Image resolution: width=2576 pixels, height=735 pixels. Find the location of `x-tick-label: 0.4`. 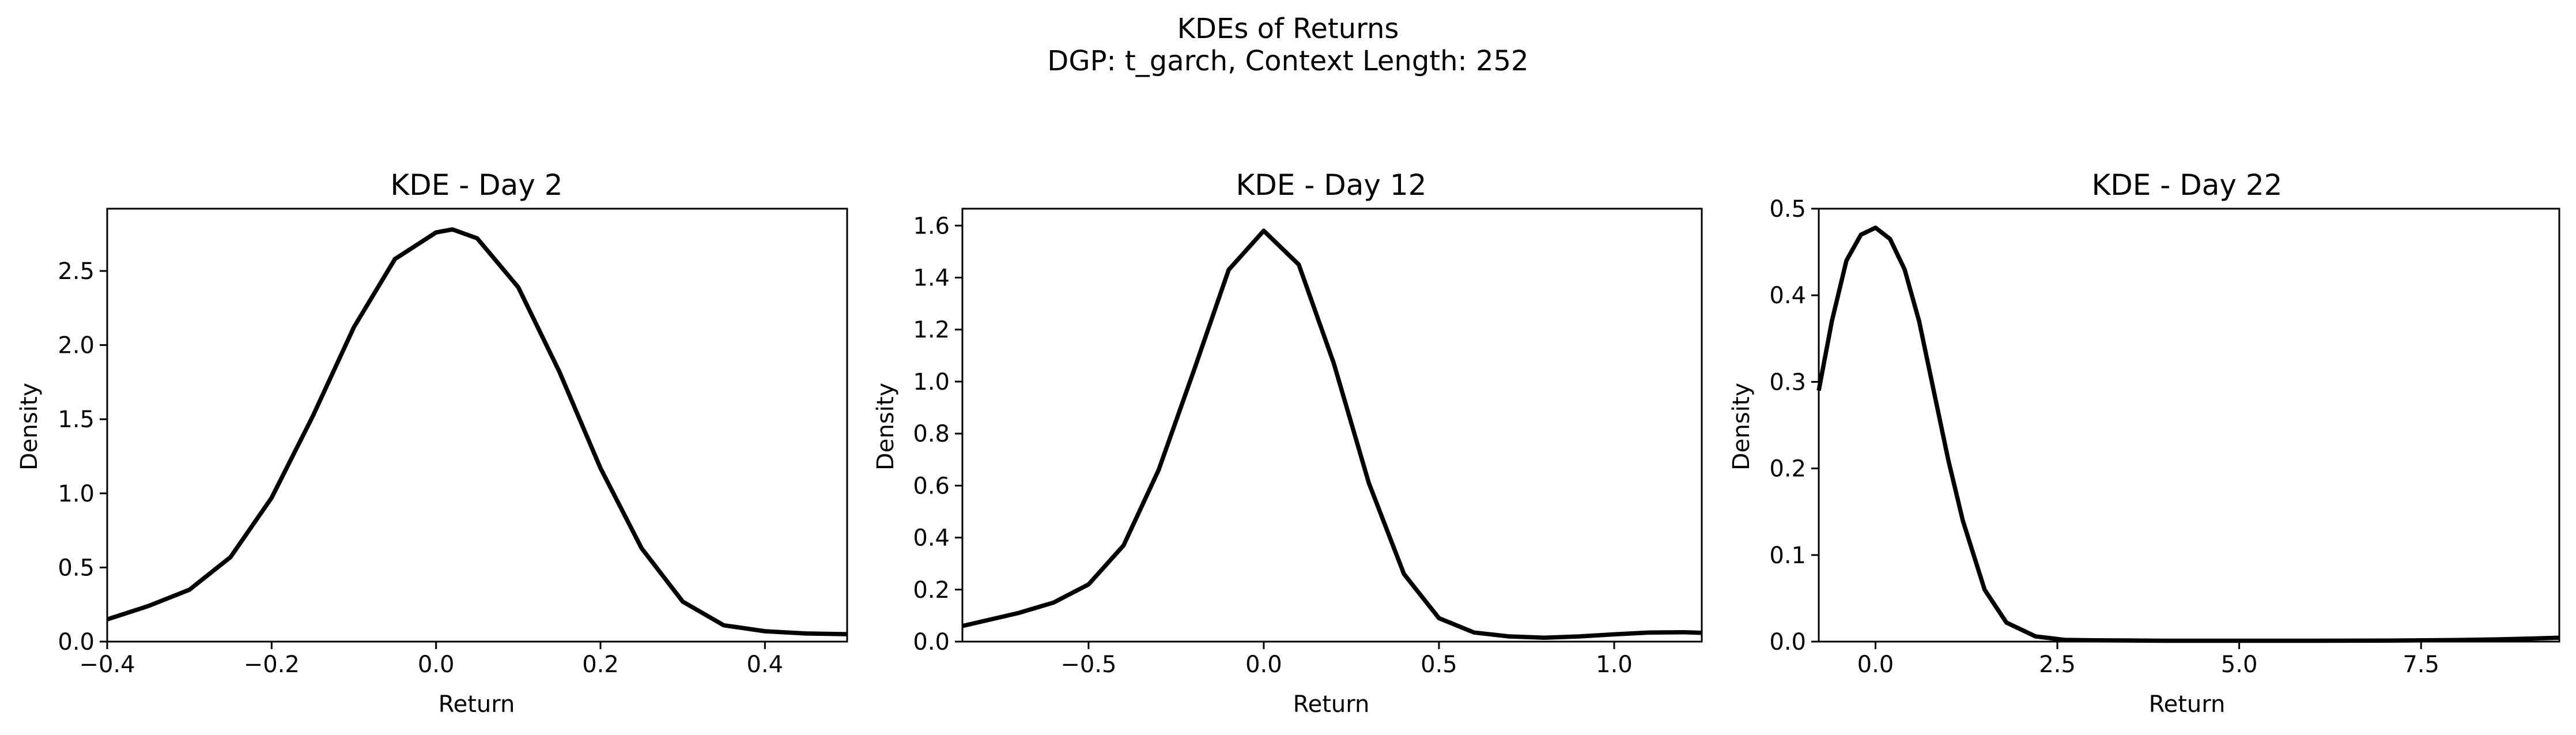

x-tick-label: 0.4 is located at coordinates (765, 664).